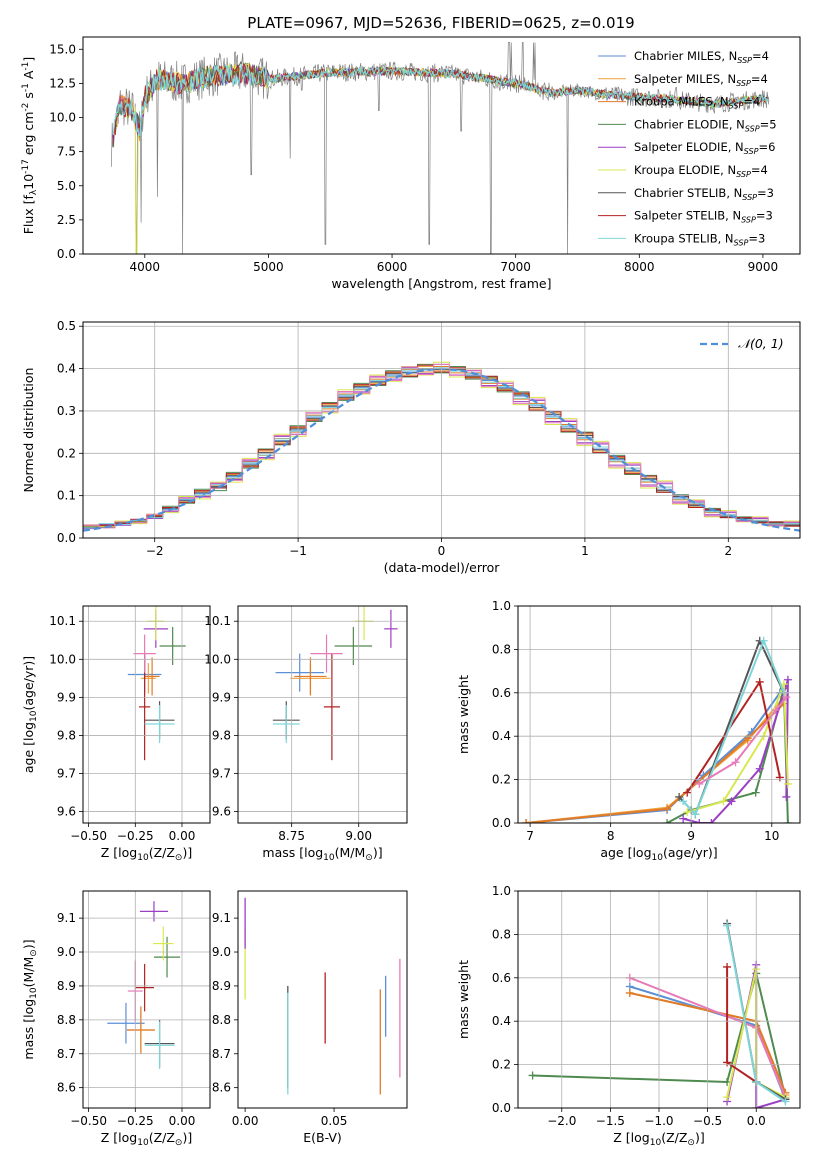 Image resolution: width=819 pixels, height=1170 pixels. I want to click on panel-mass-EBV: 0.00 0.05 8.6 8.7 8.8 8.9 9.0 9.1 E(B-V), so click(310, 1017).